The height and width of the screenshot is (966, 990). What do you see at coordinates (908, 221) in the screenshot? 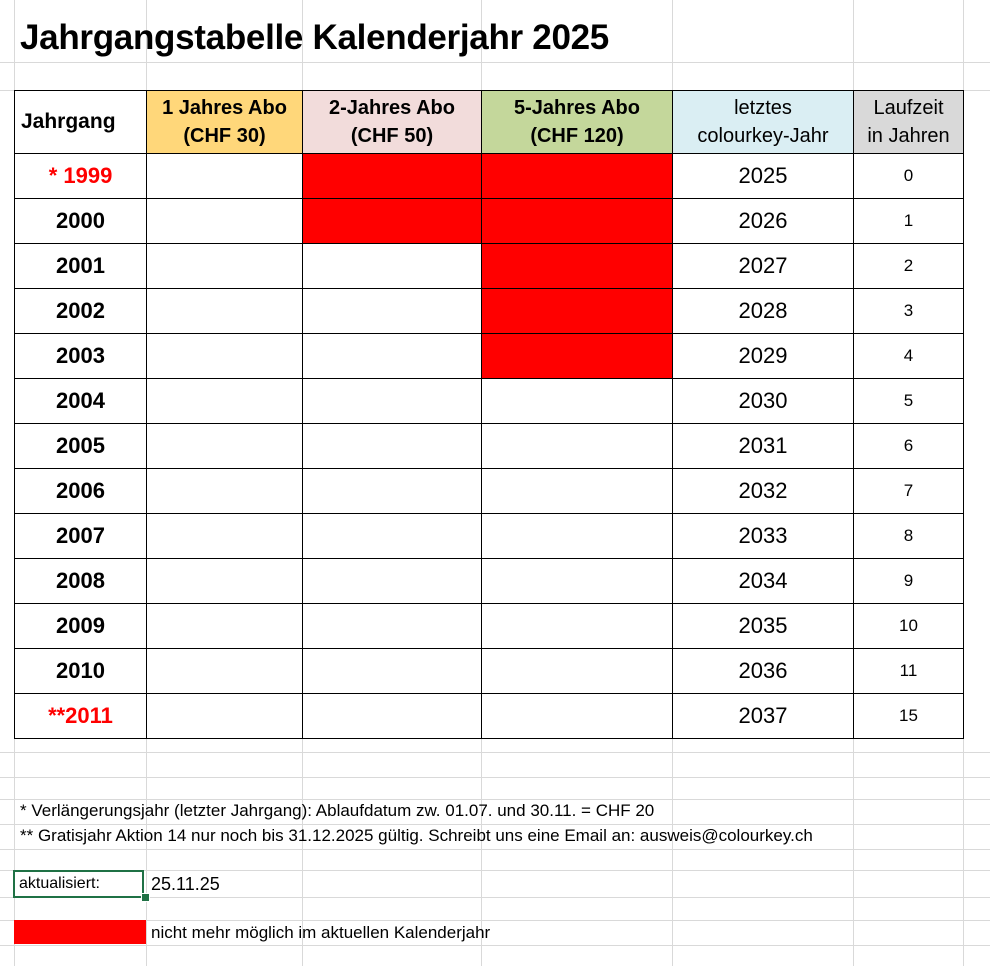
I see `cell-runtime: 1` at bounding box center [908, 221].